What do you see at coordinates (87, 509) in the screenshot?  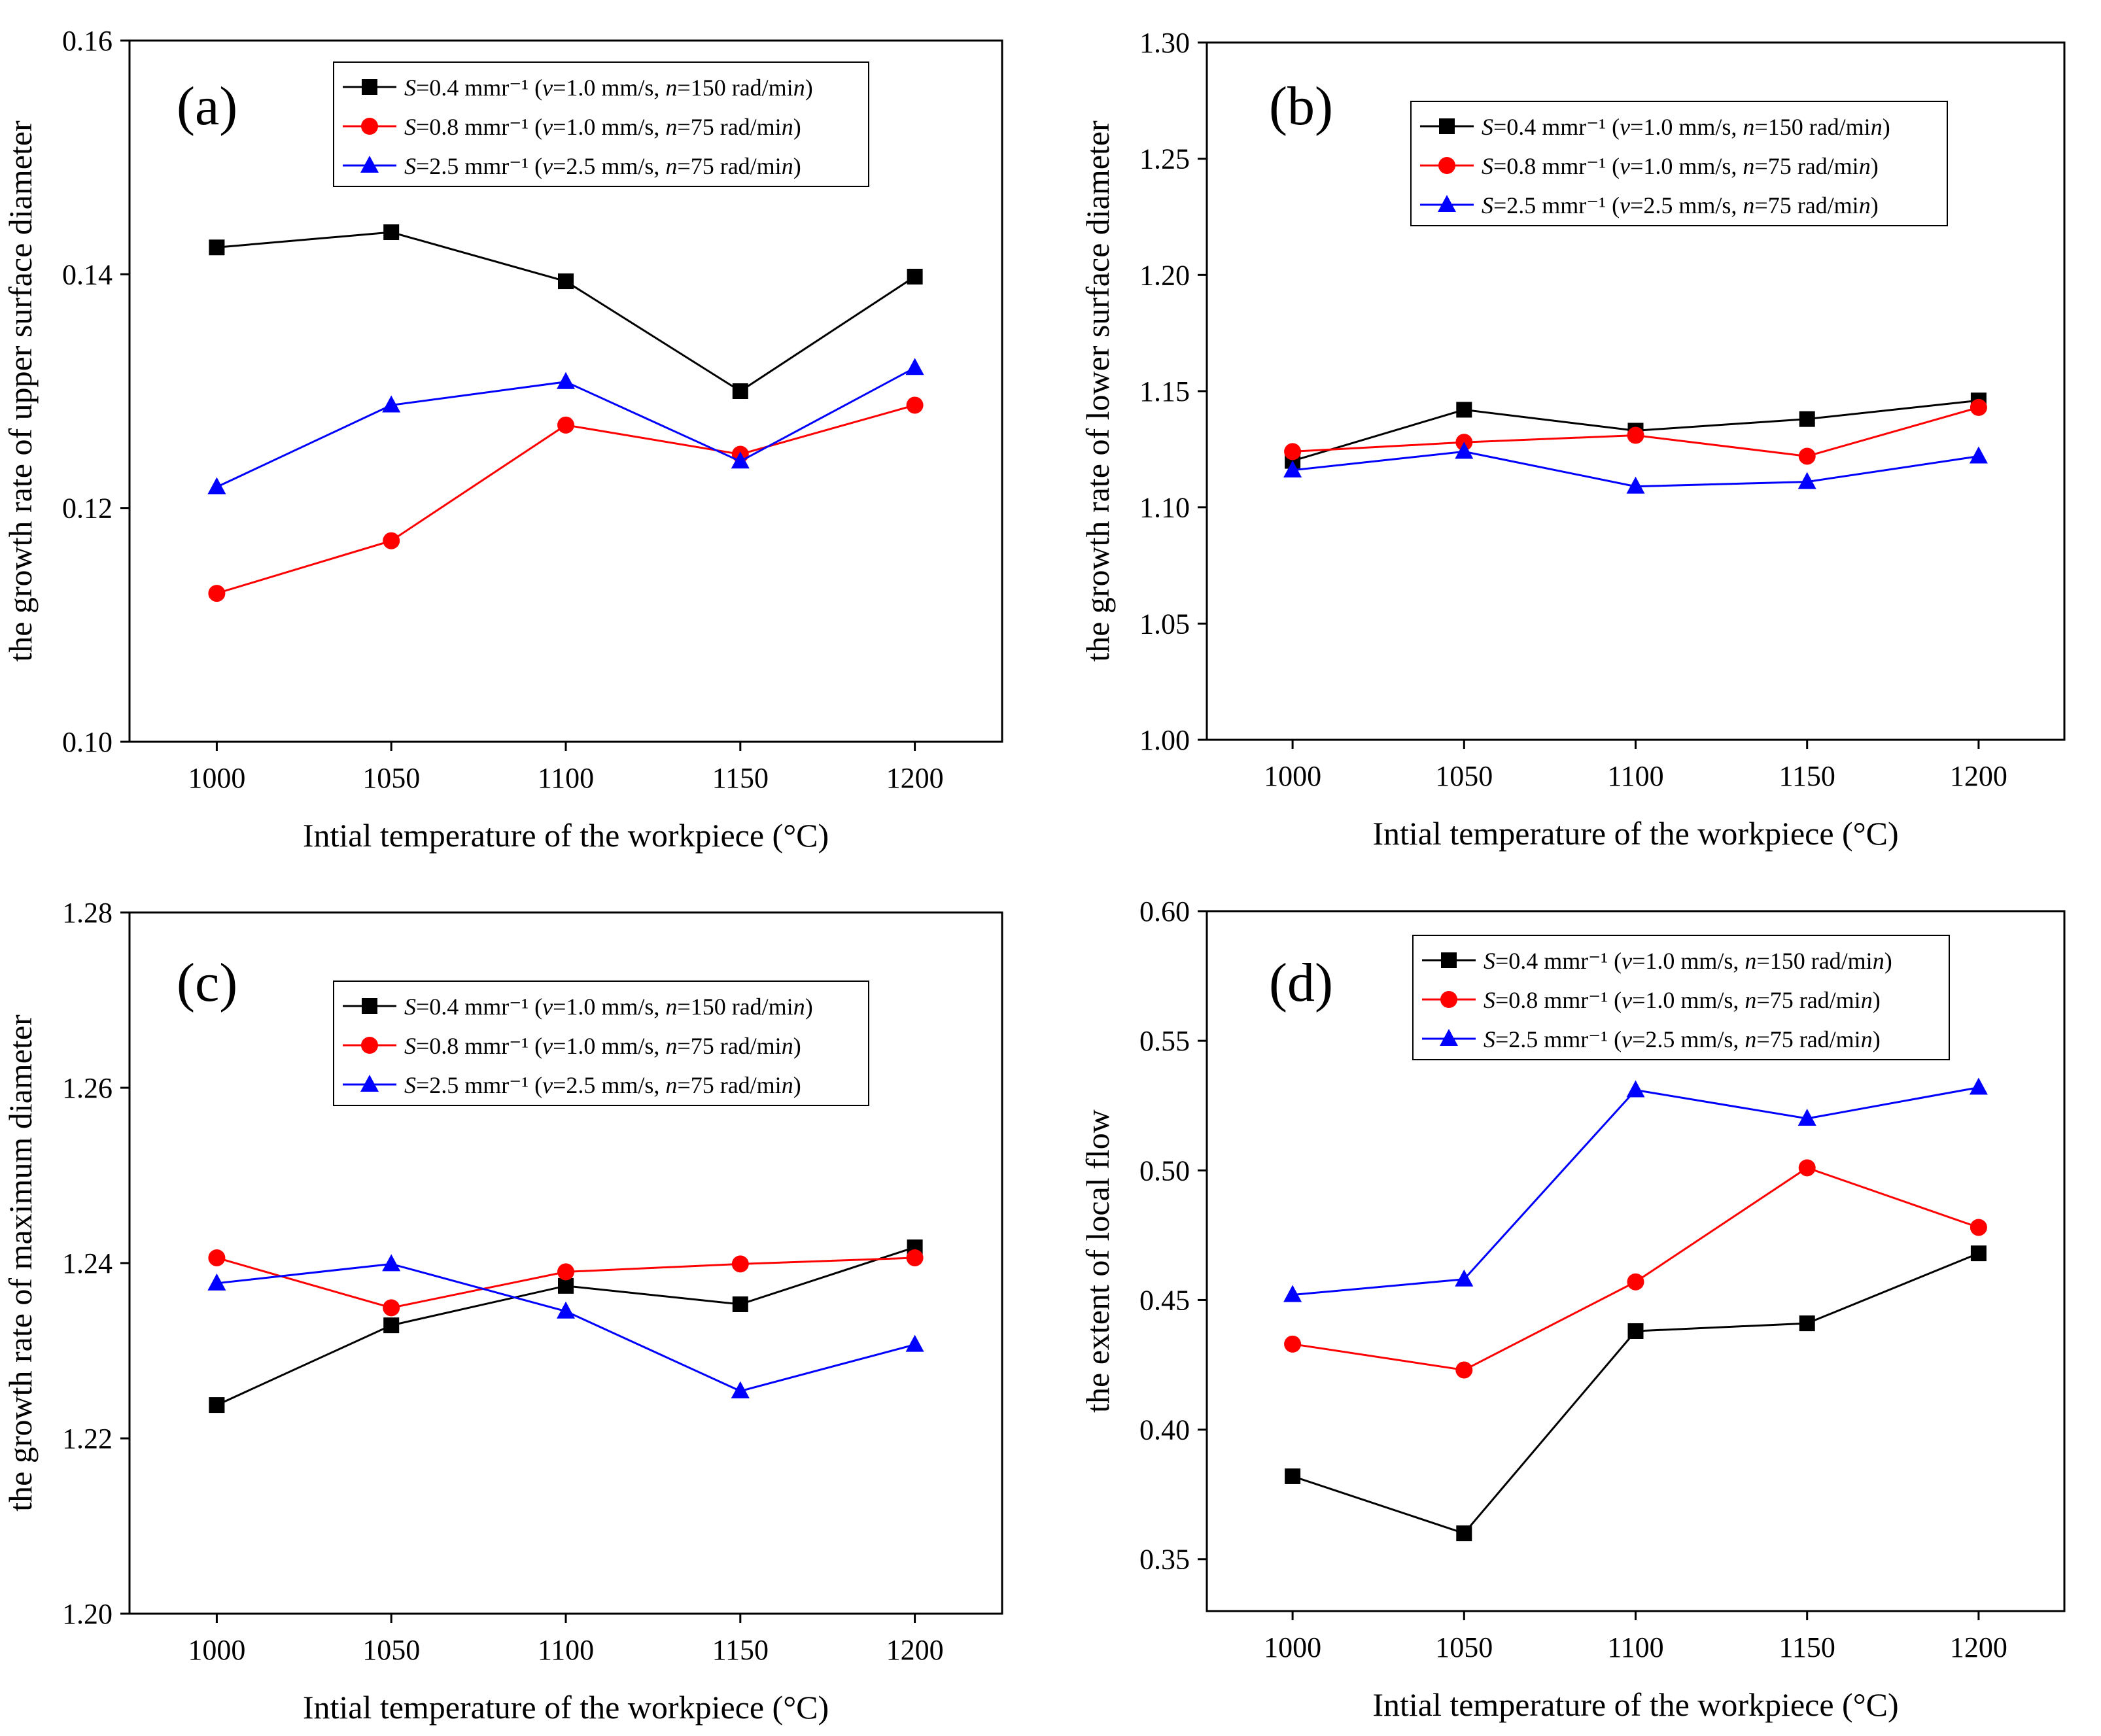 I see `y-tick-label: 0.12` at bounding box center [87, 509].